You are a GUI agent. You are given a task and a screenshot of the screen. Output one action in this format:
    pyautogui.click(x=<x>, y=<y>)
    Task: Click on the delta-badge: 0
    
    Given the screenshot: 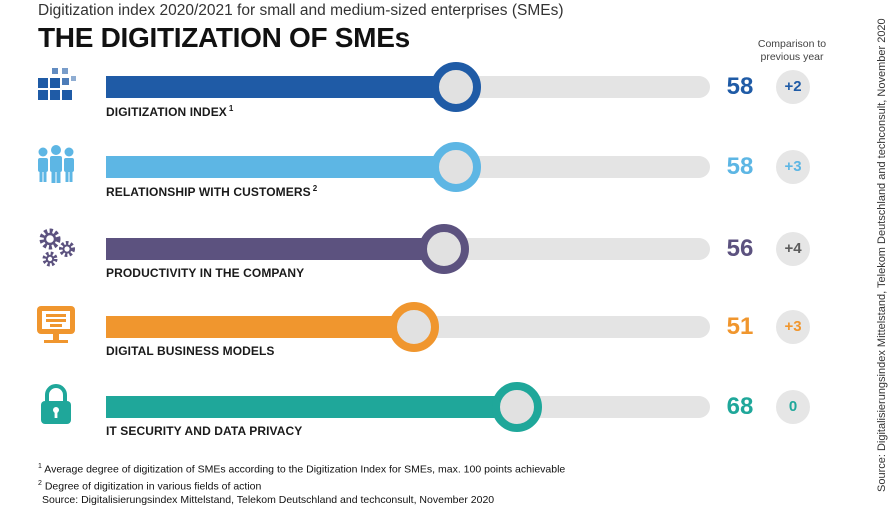 What is the action you would take?
    pyautogui.click(x=793, y=407)
    